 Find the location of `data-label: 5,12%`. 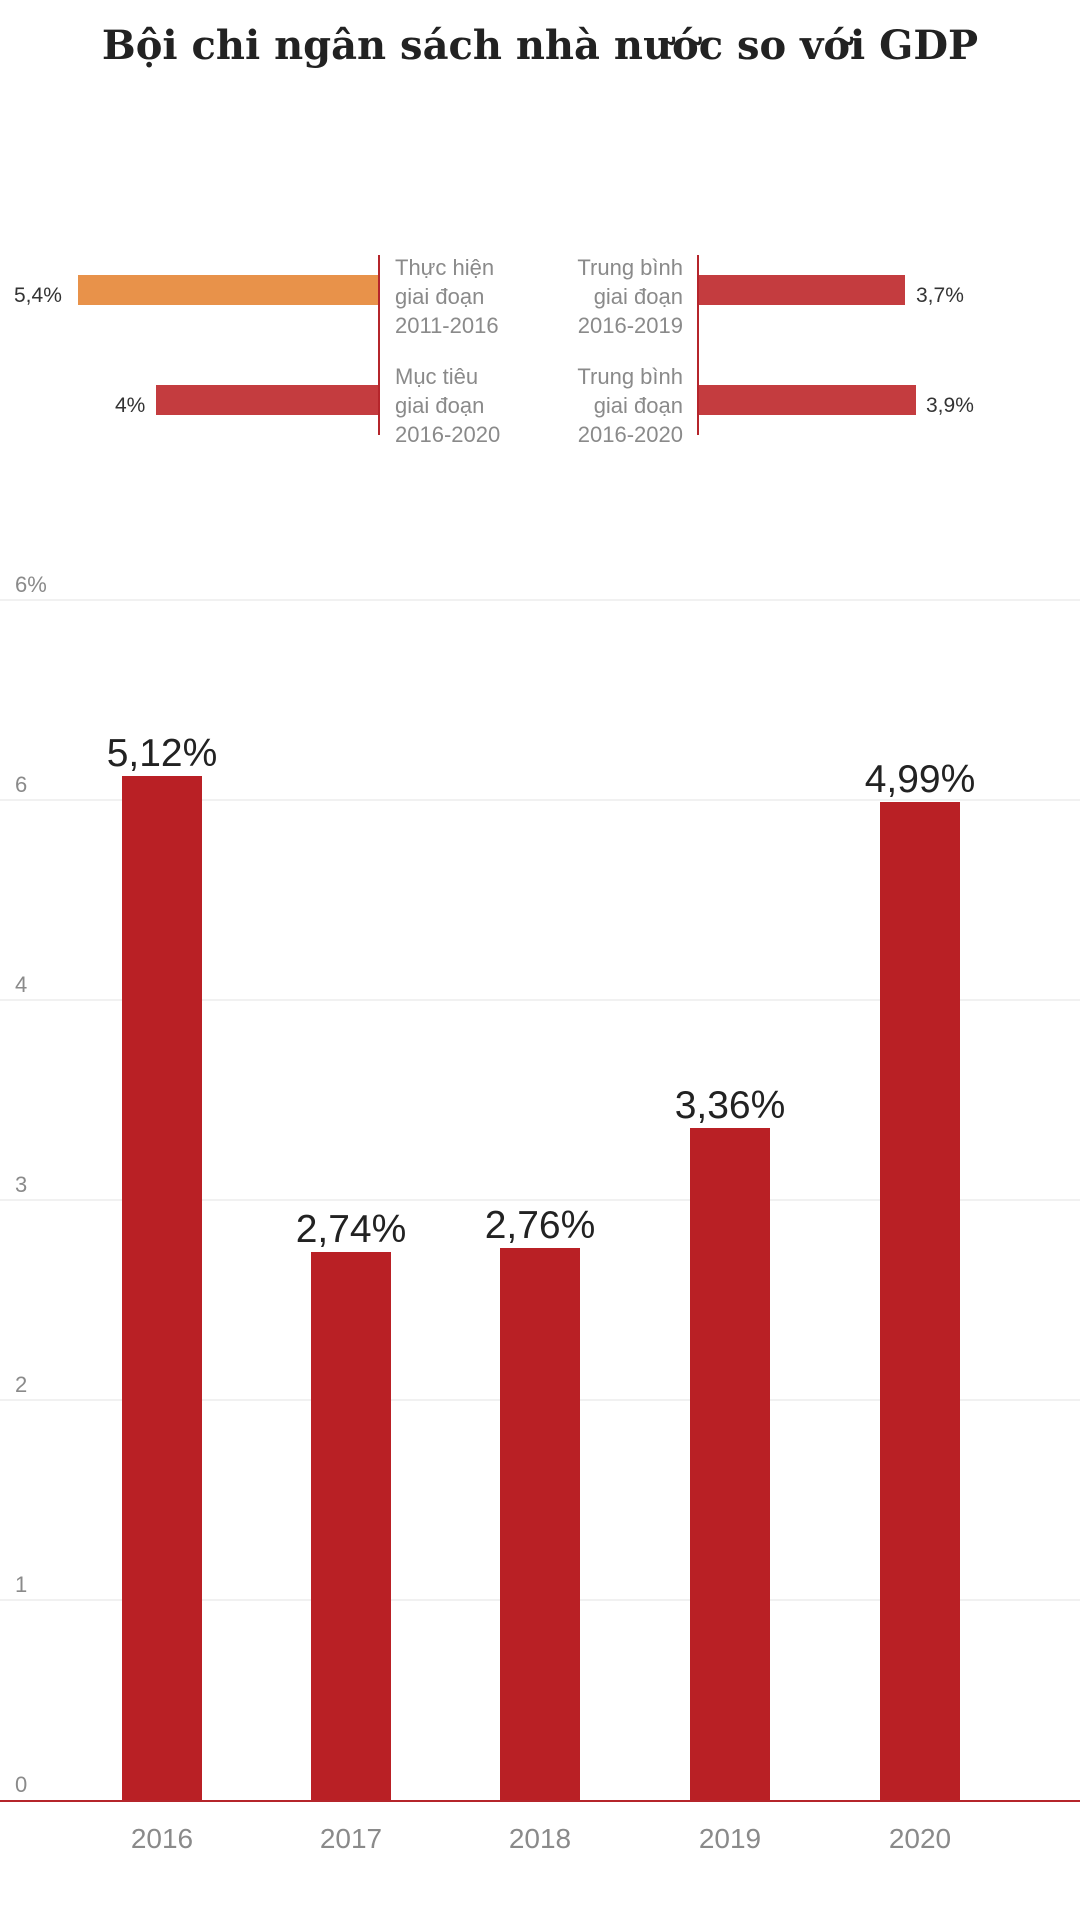

data-label: 5,12% is located at coordinates (162, 753).